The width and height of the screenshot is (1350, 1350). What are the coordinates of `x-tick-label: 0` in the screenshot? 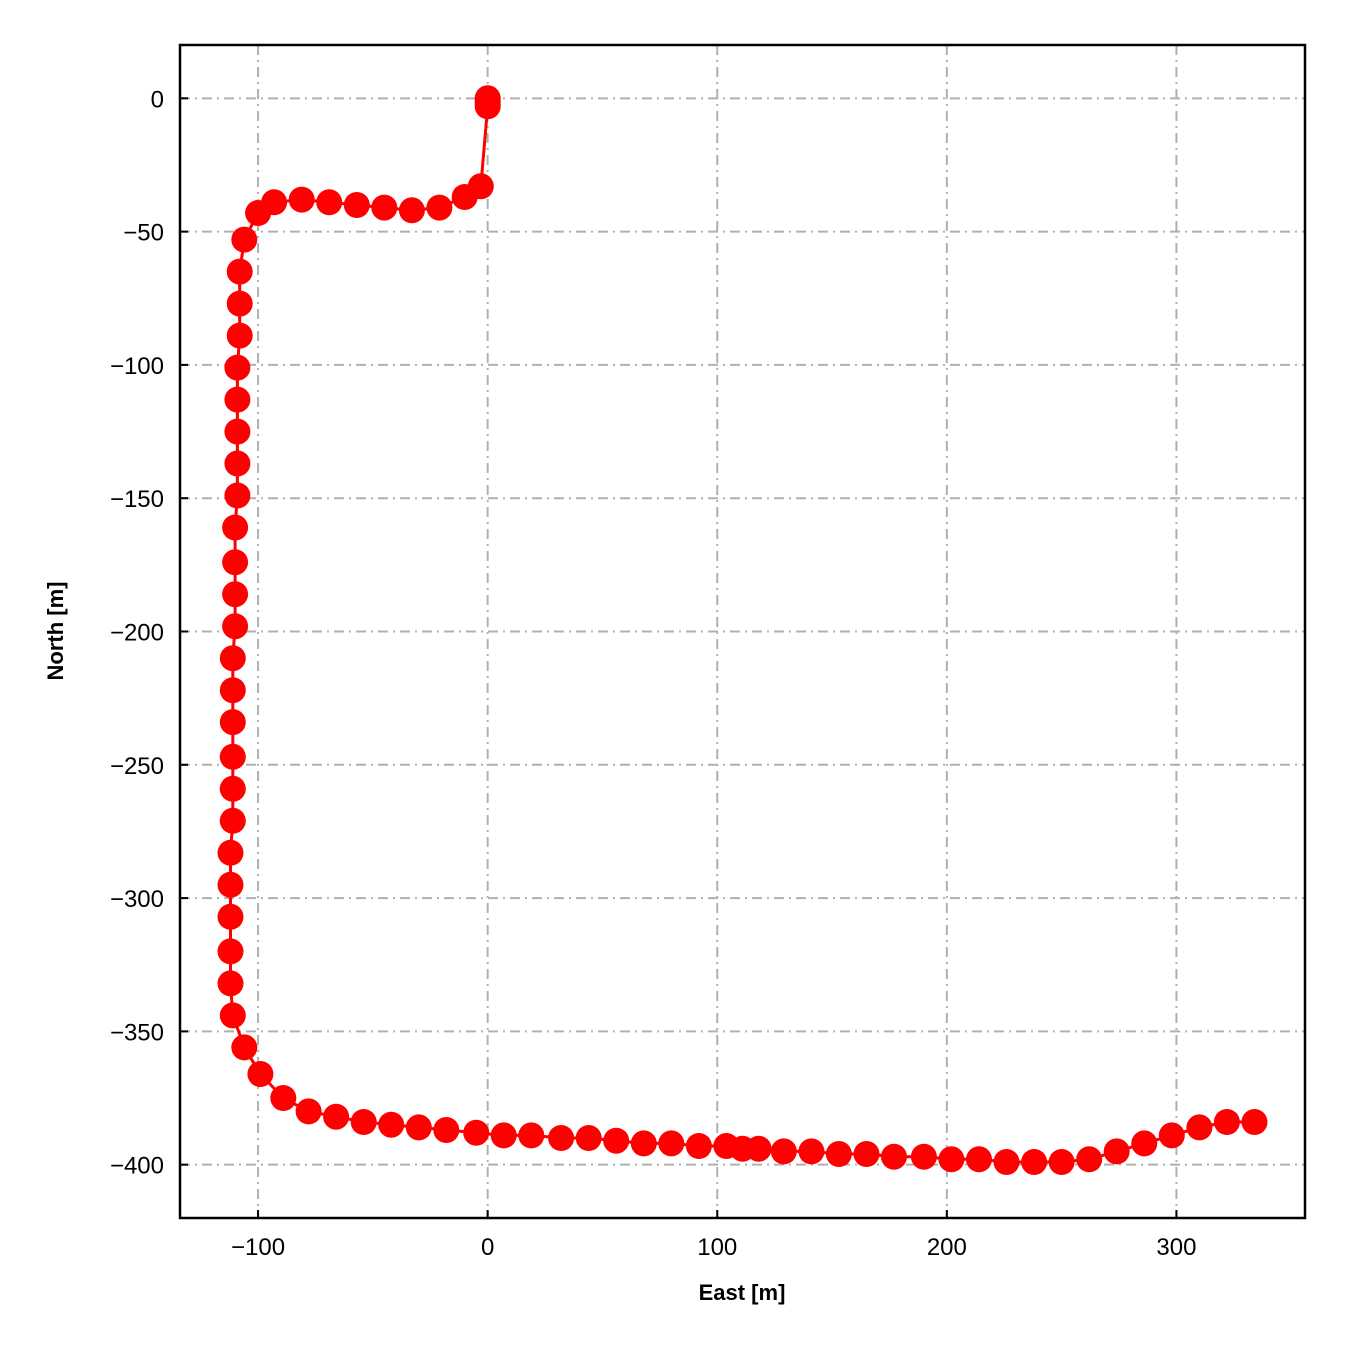 It's located at (487, 1247).